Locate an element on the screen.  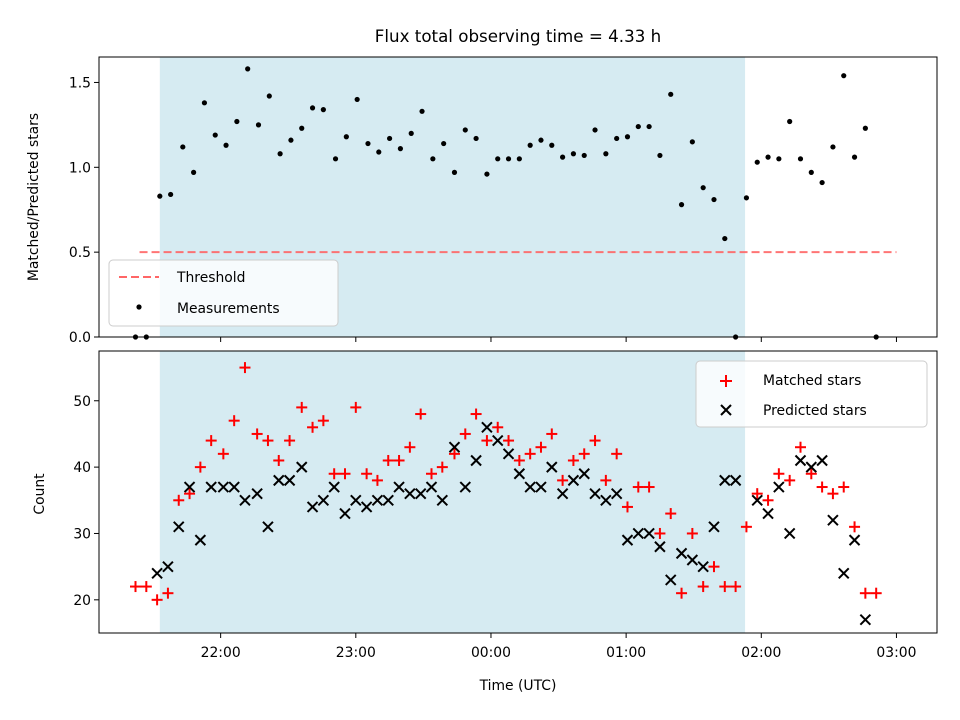
y-tick-label: 40 is located at coordinates (82, 468).